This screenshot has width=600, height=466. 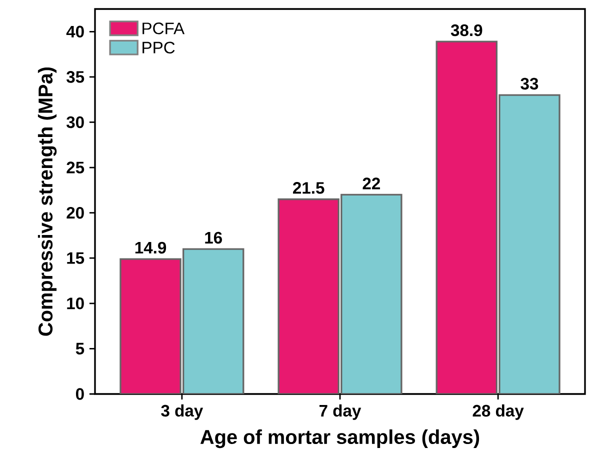 What do you see at coordinates (150, 248) in the screenshot?
I see `data-label: 14.9` at bounding box center [150, 248].